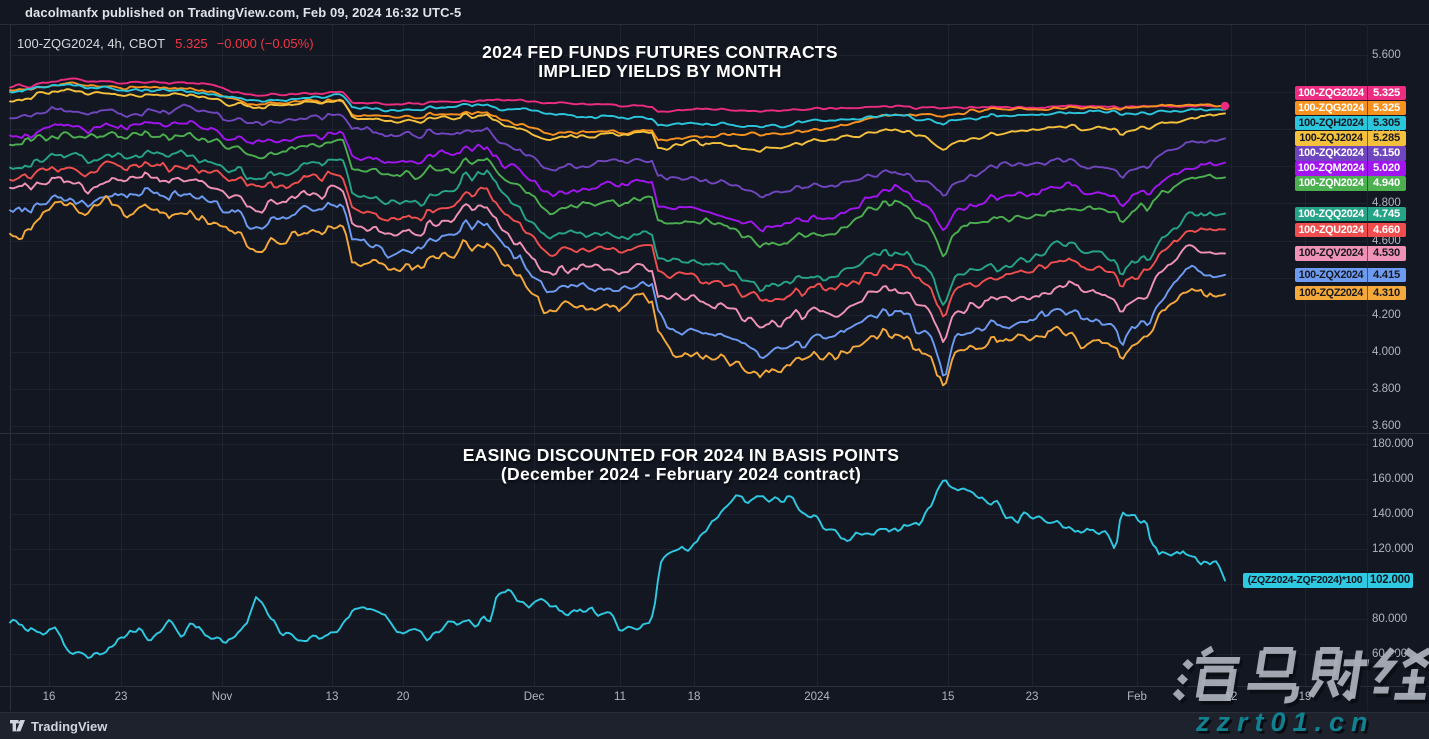 Image resolution: width=1429 pixels, height=739 pixels. I want to click on time-axis-label: 20, so click(403, 697).